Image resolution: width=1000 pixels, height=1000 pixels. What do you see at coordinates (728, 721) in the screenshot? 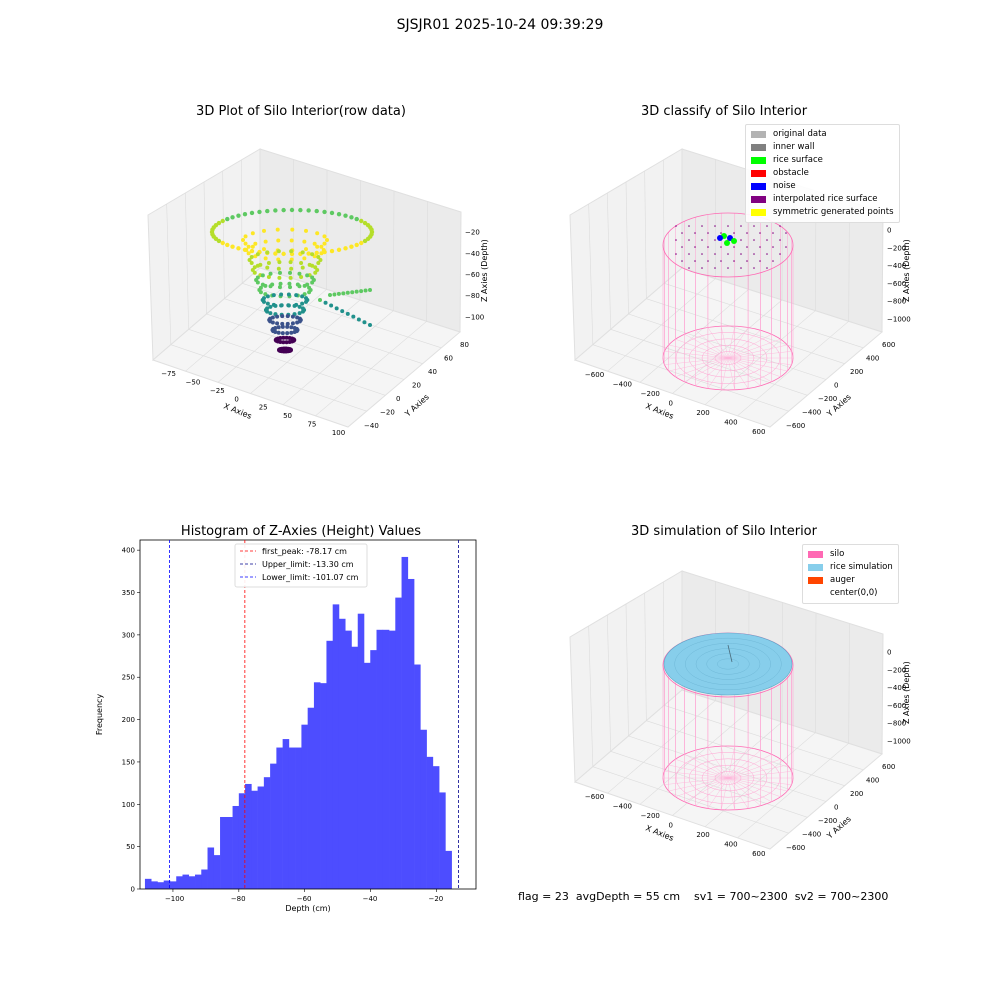
I see `simulation-silo` at bounding box center [728, 721].